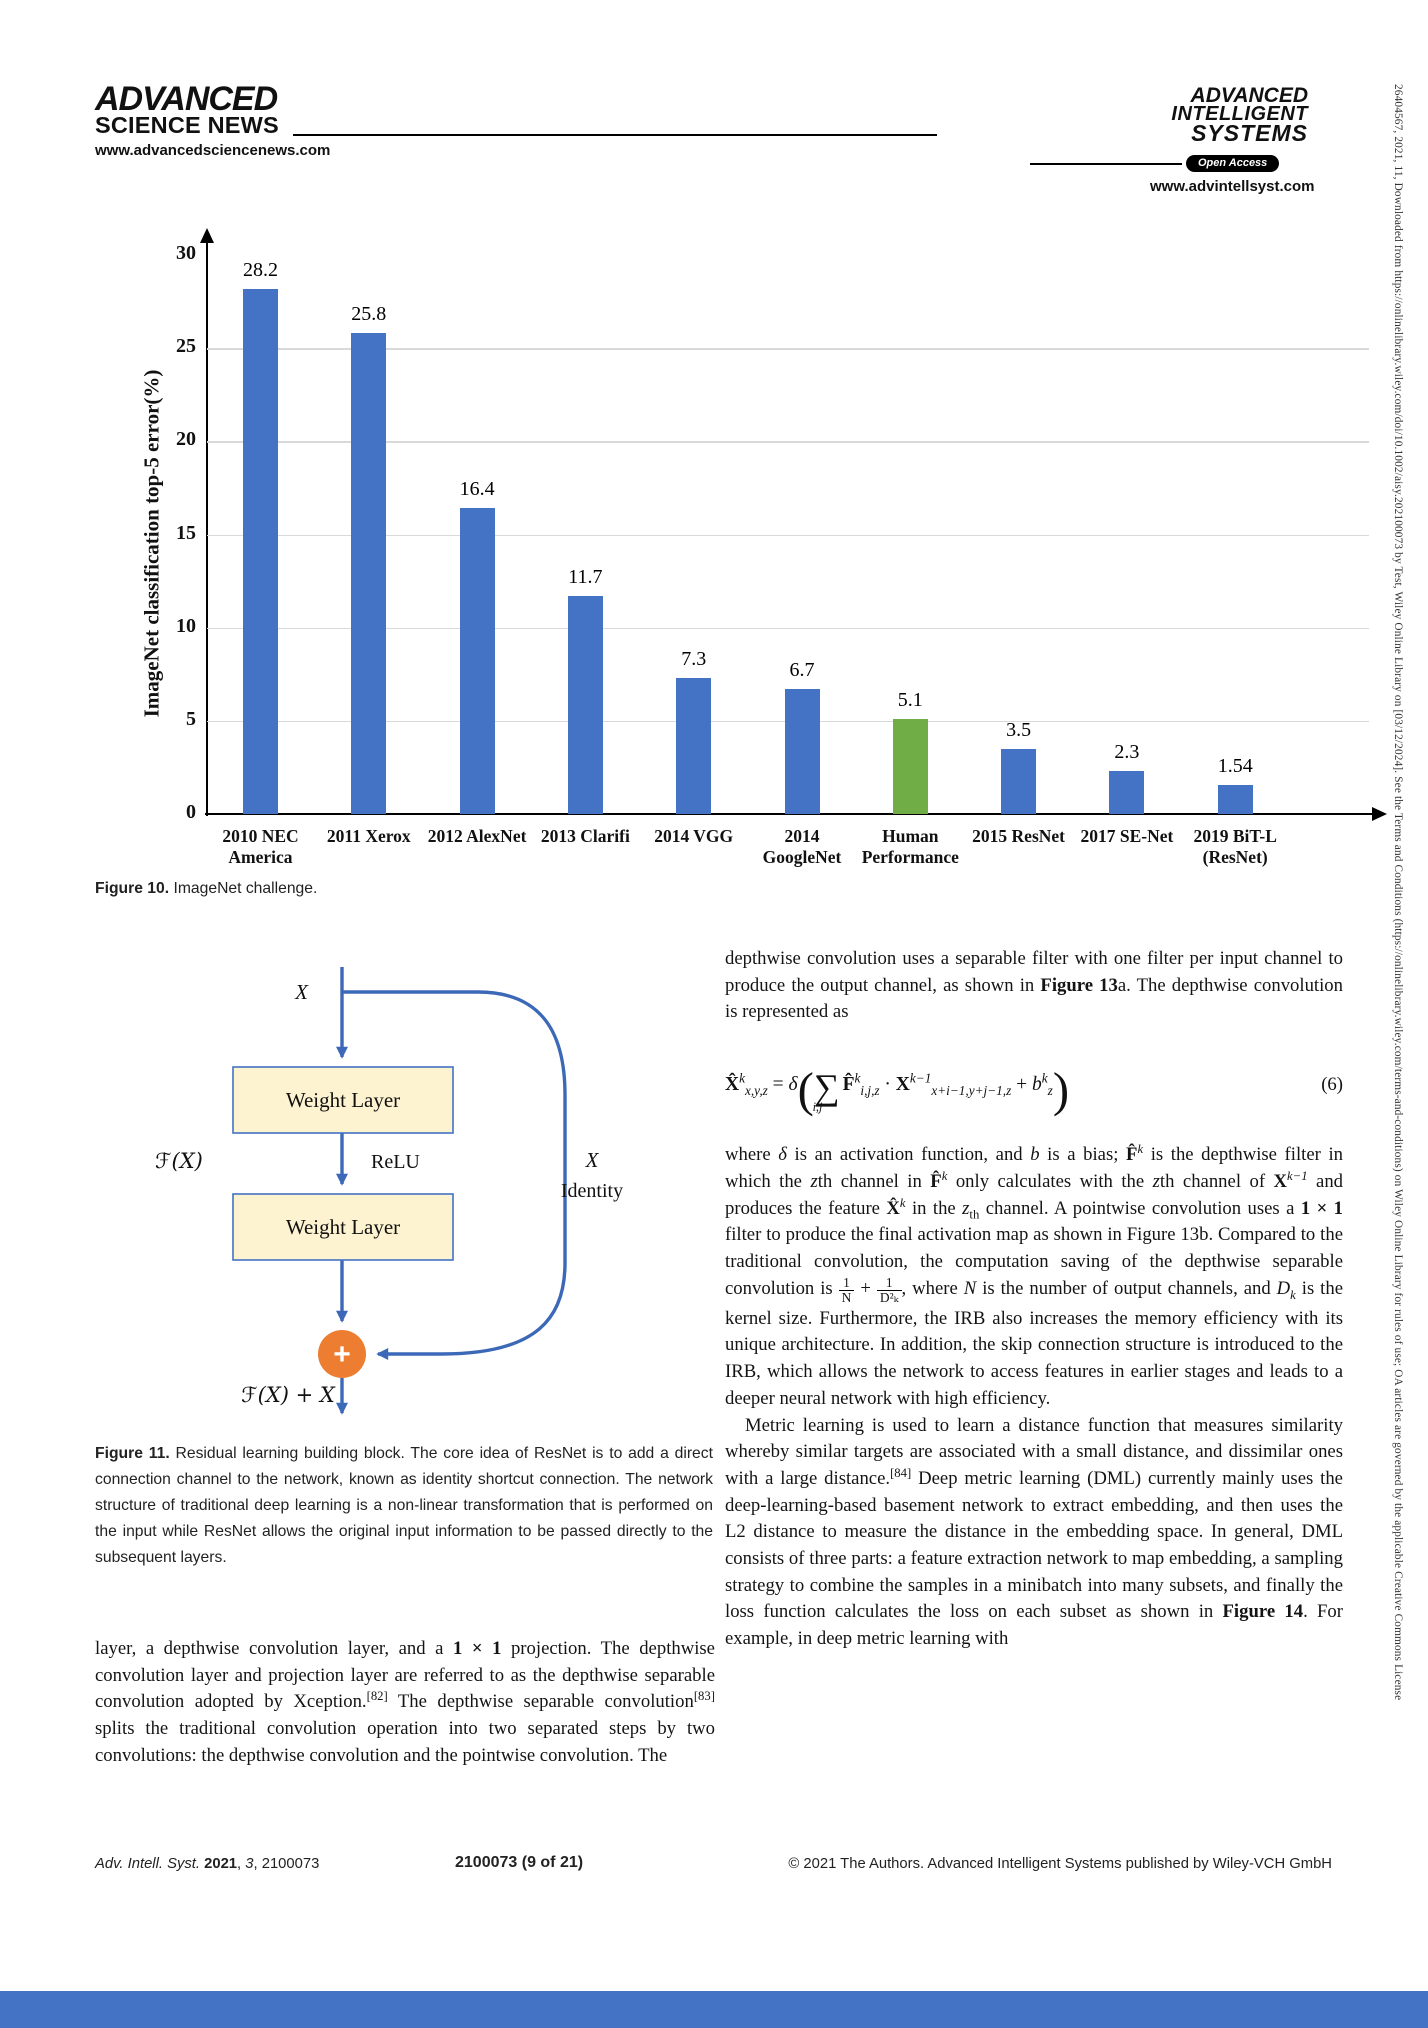  I want to click on bar-value-label: 6.7, so click(802, 670).